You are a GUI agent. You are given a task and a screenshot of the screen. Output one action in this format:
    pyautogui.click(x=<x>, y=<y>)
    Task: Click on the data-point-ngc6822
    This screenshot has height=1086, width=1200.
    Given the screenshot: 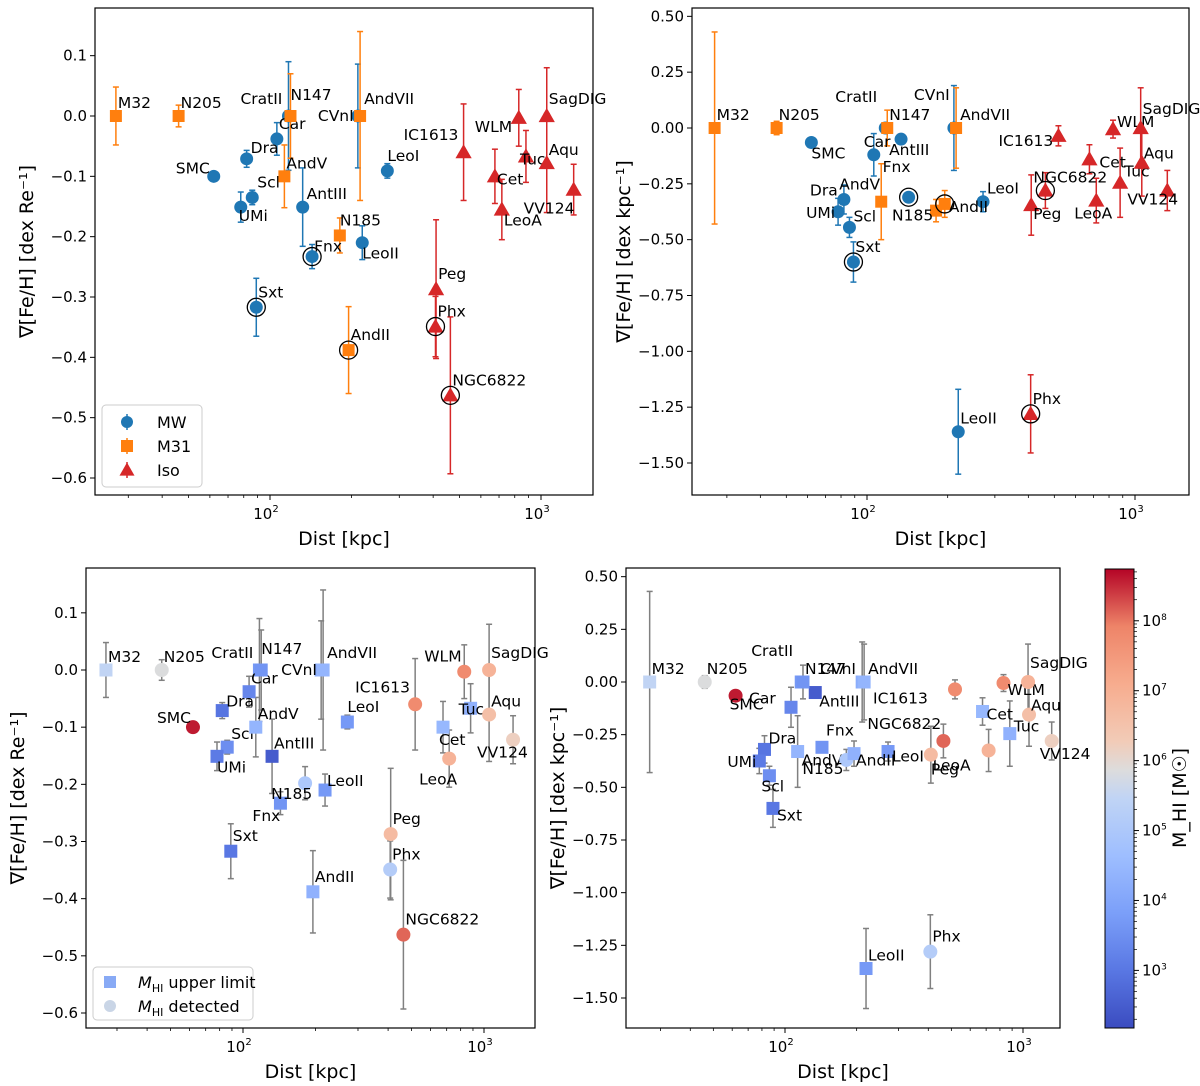 What is the action you would take?
    pyautogui.click(x=450, y=394)
    